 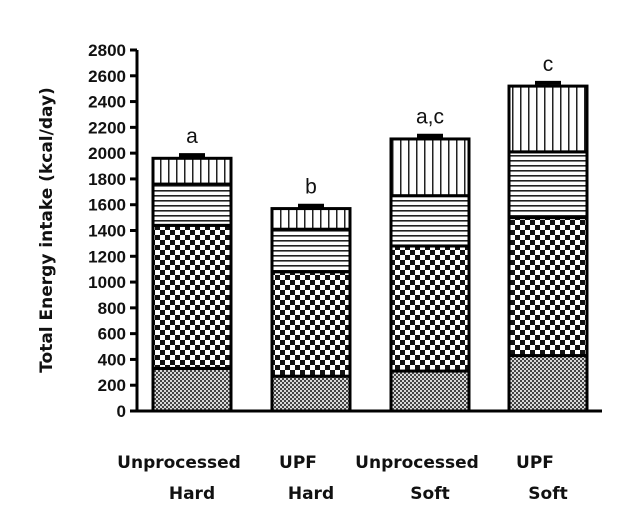 I want to click on significance-label: a, so click(x=192, y=136).